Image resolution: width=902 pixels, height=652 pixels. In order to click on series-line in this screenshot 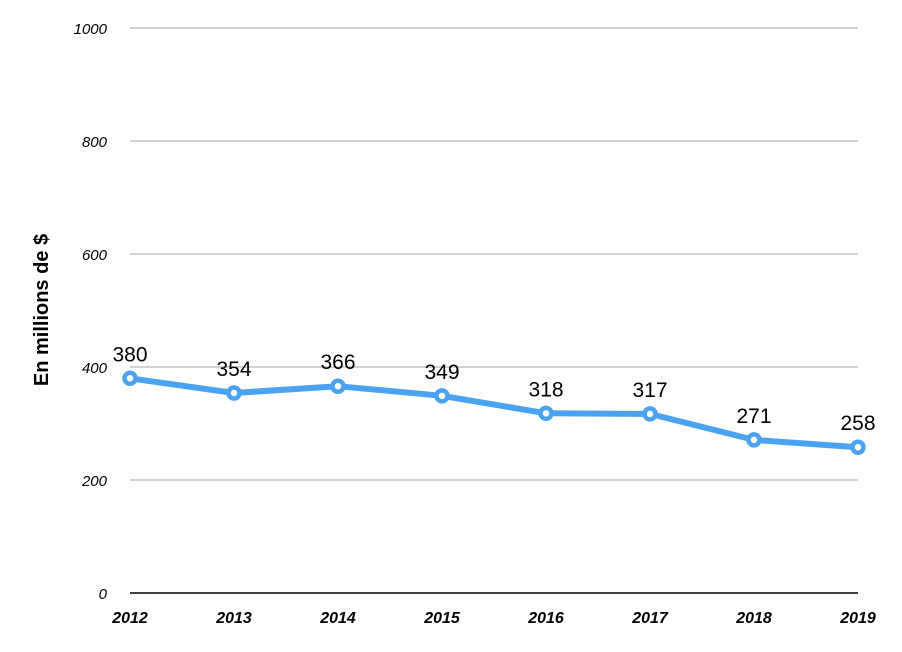, I will do `click(494, 413)`.